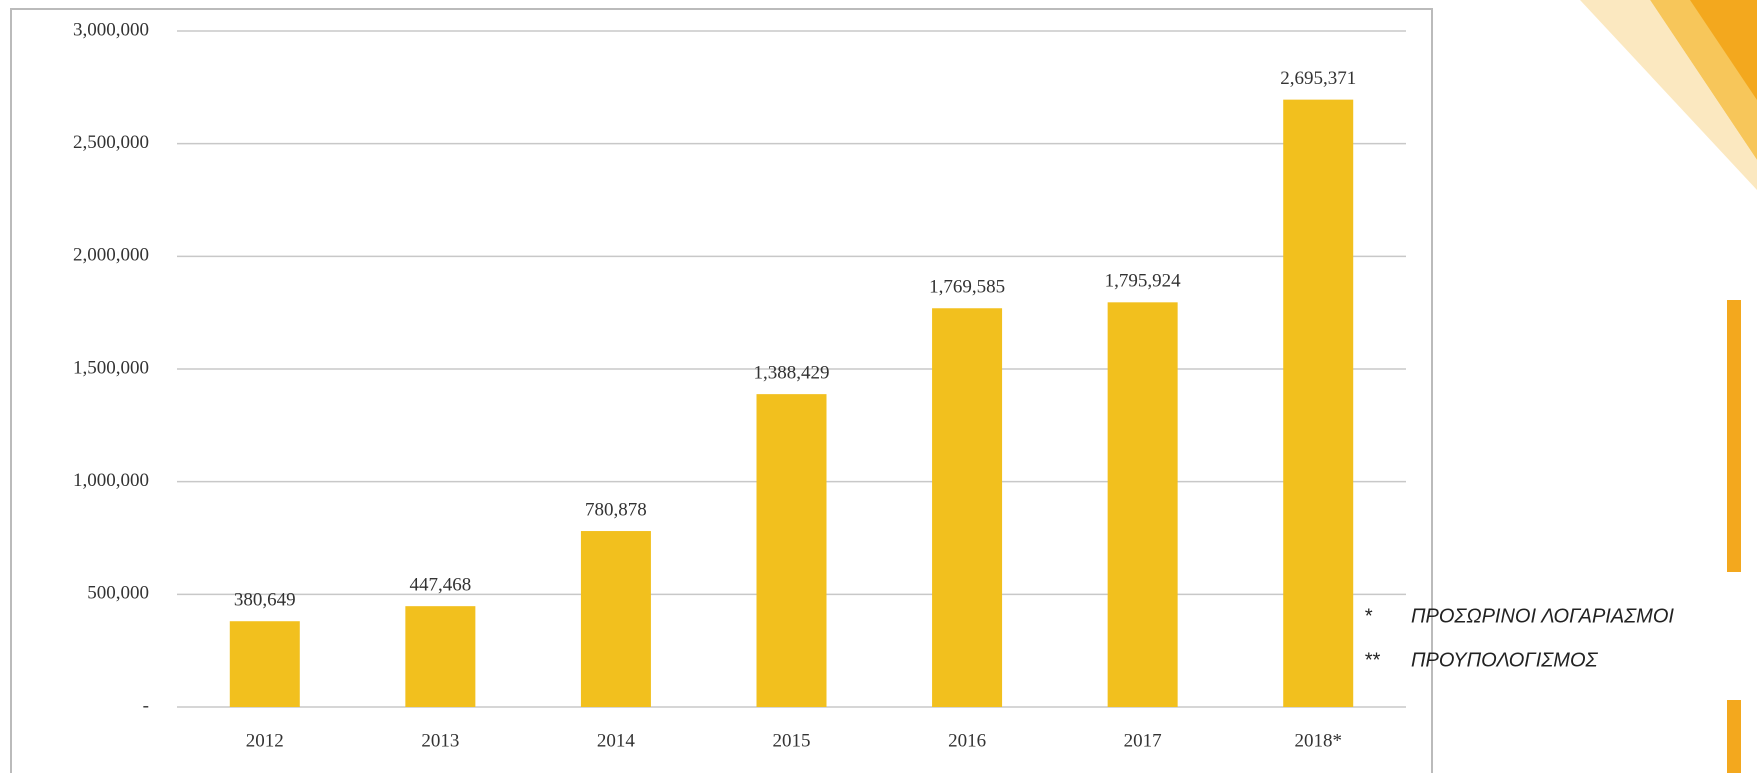 The height and width of the screenshot is (773, 1757). Describe the element at coordinates (967, 287) in the screenshot. I see `value-label: 1,769,585` at that location.